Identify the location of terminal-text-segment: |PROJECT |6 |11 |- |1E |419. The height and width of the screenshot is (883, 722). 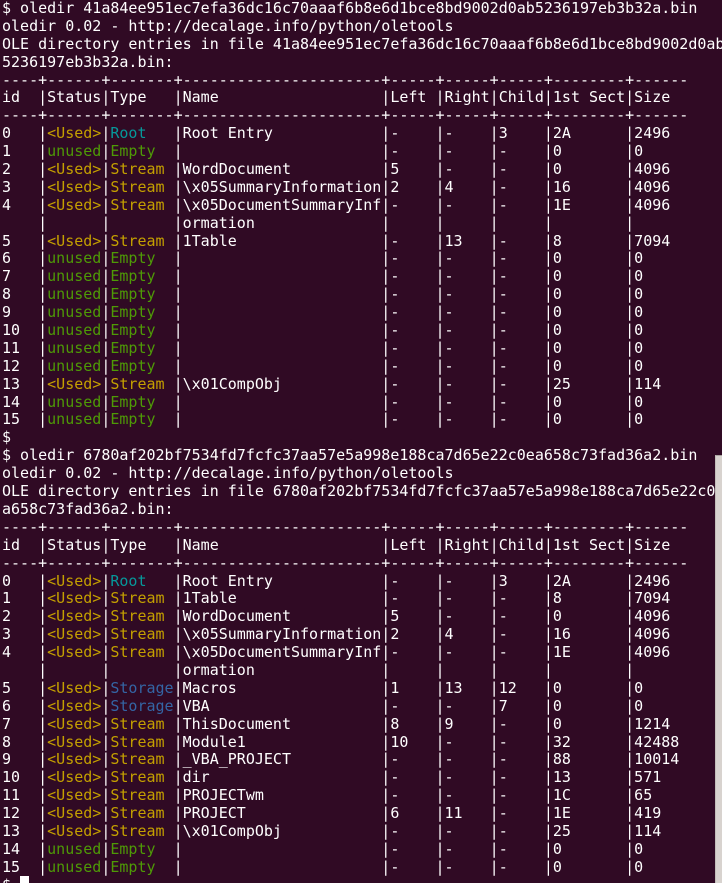
(417, 813).